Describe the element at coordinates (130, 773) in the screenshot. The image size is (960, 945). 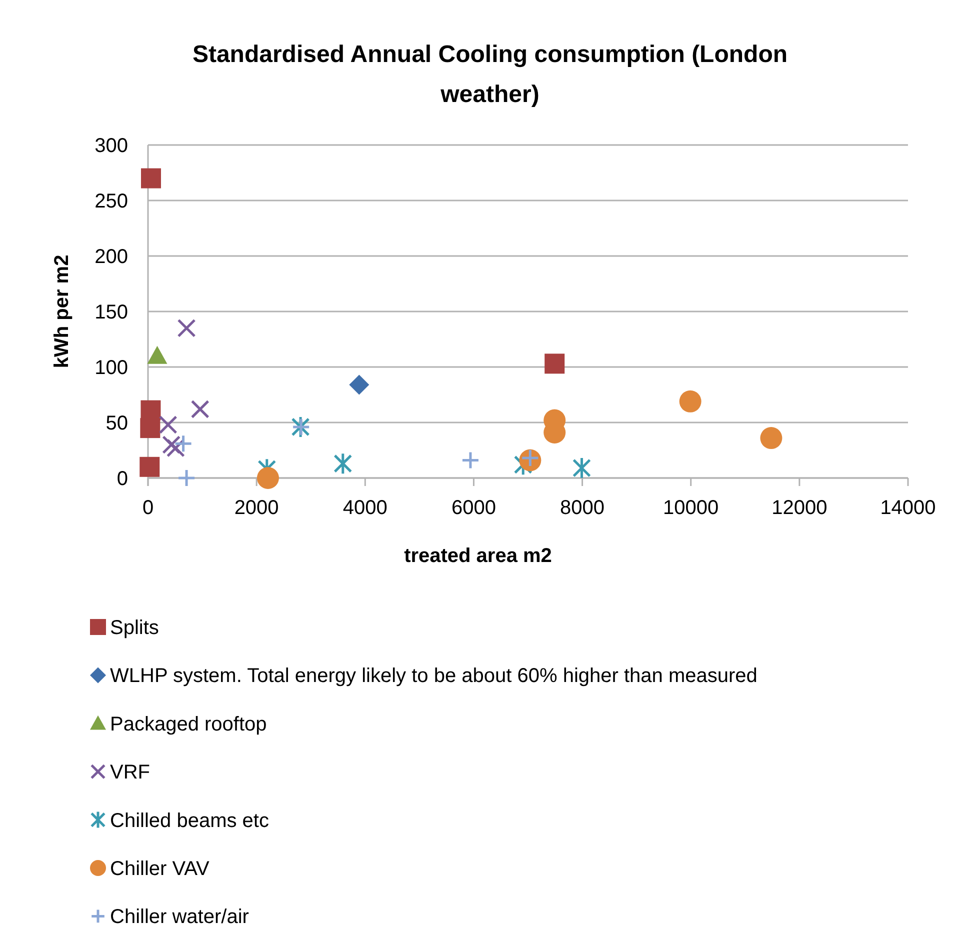
I see `legend-label: VRF` at that location.